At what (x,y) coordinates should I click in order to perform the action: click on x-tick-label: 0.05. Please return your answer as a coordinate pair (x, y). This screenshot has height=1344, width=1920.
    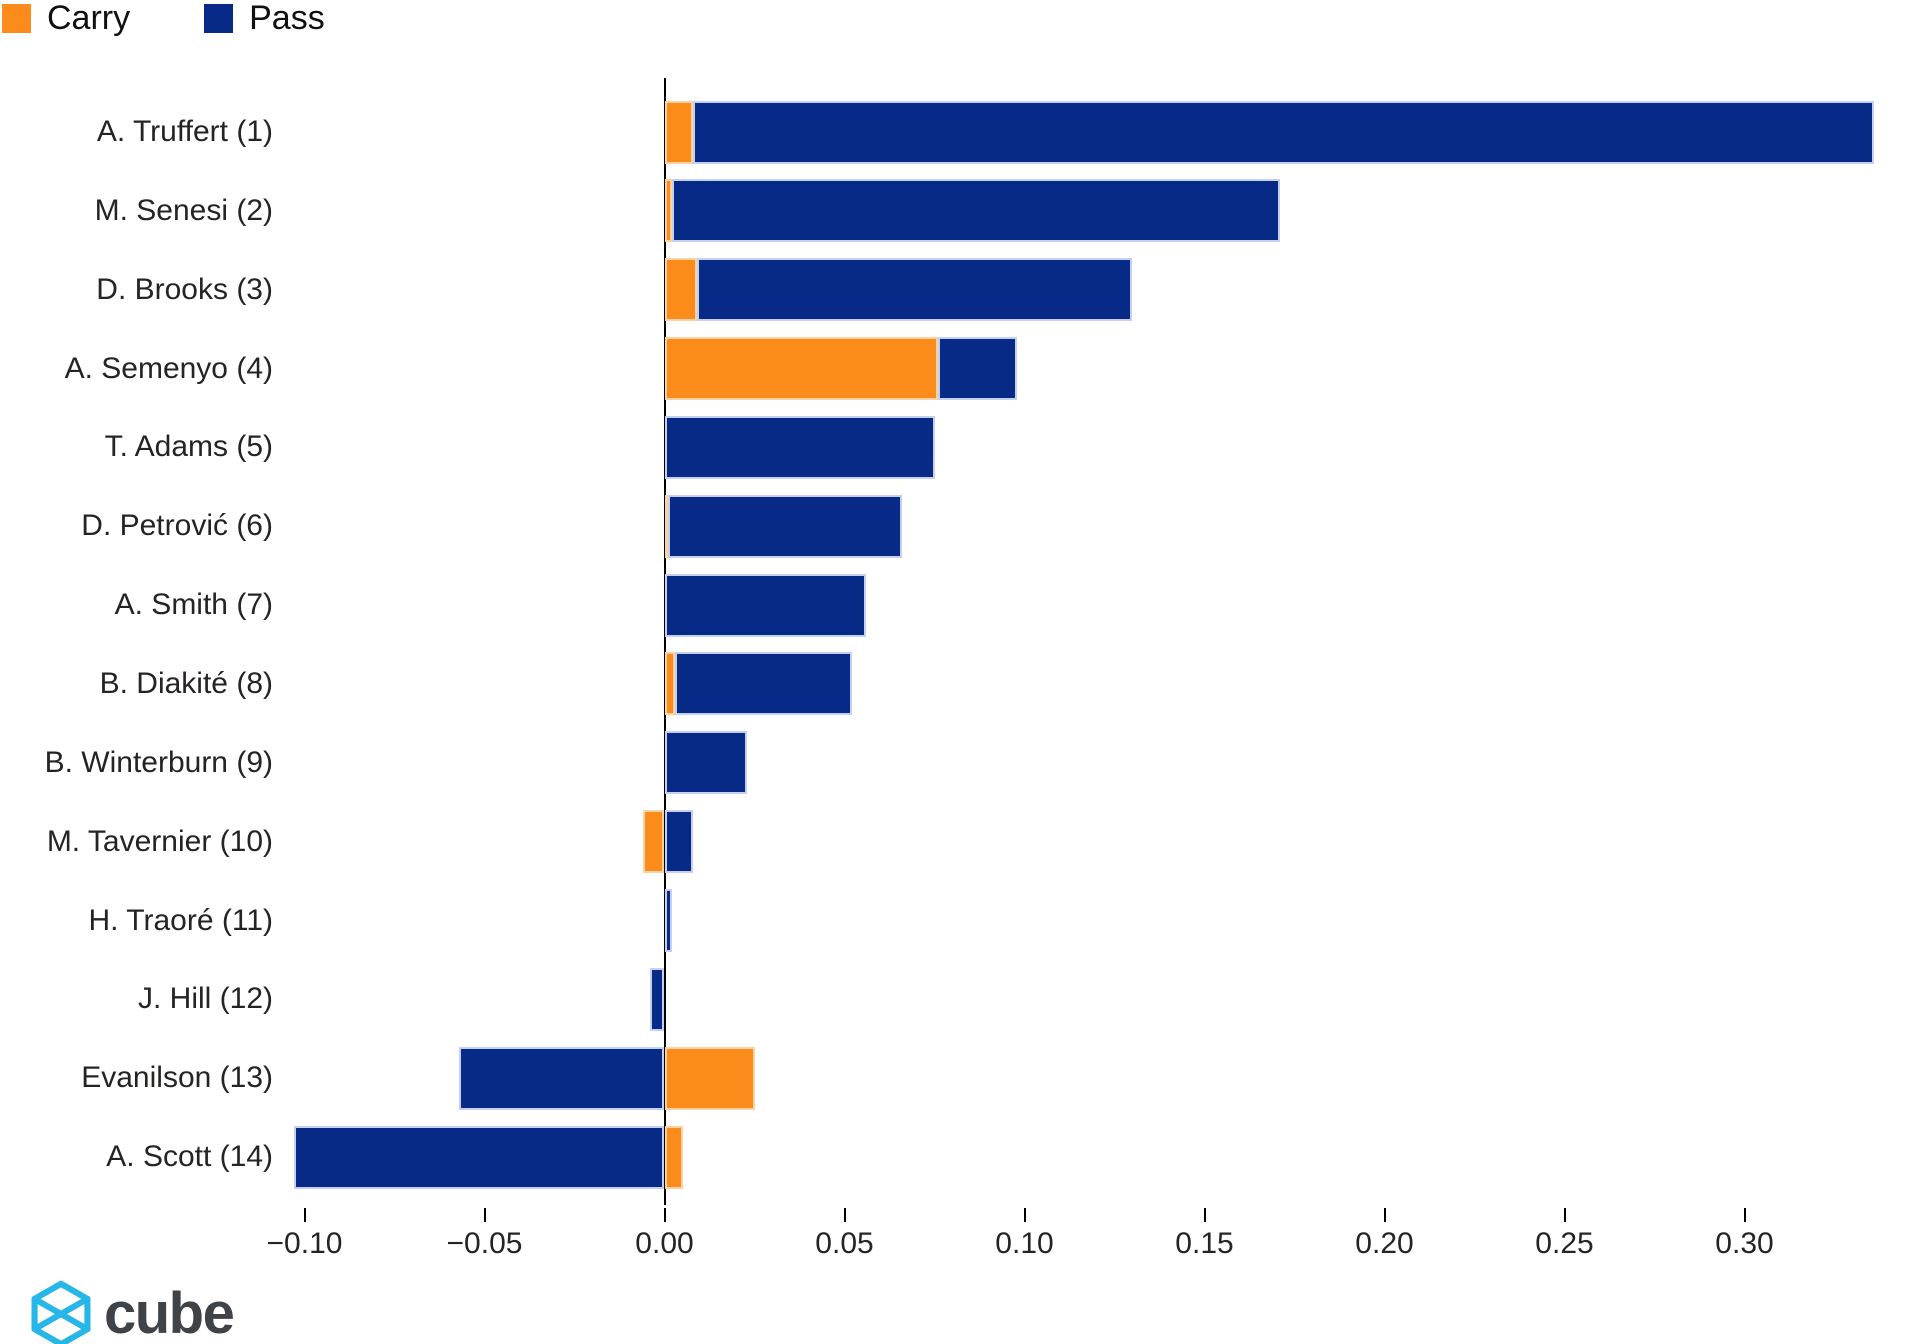
    Looking at the image, I should click on (844, 1243).